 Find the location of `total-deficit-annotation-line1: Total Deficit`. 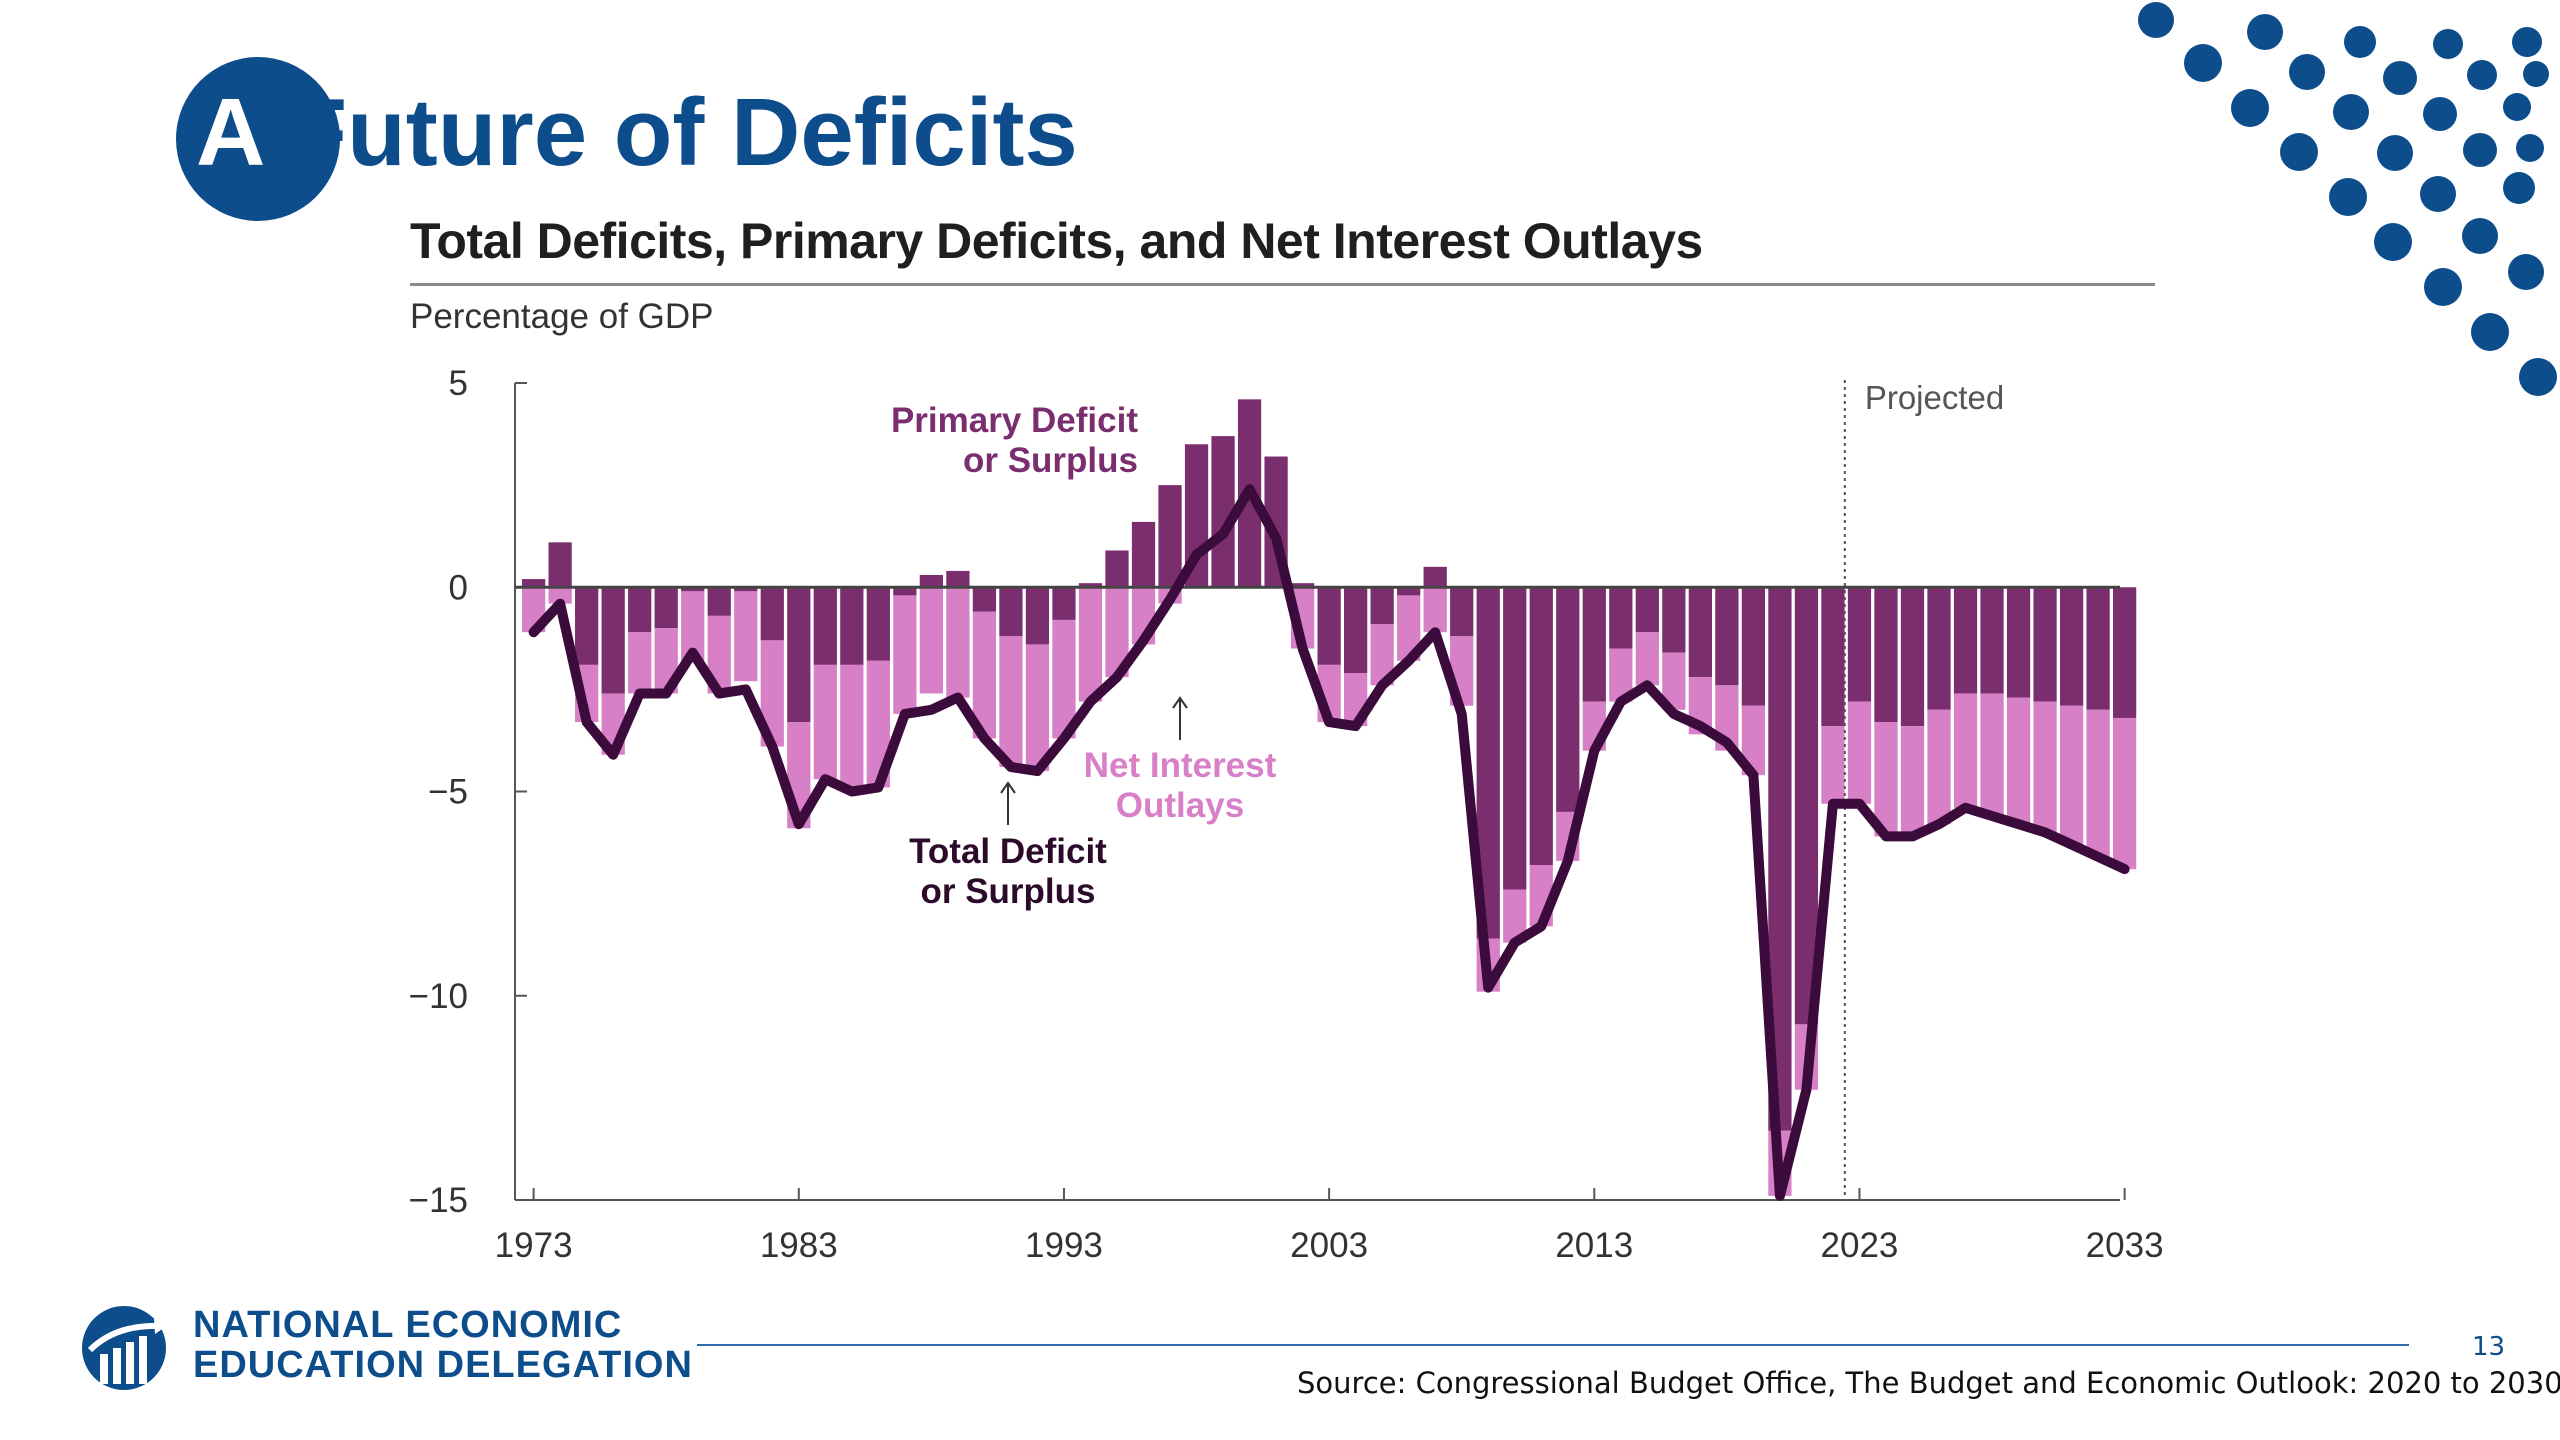

total-deficit-annotation-line1: Total Deficit is located at coordinates (1008, 851).